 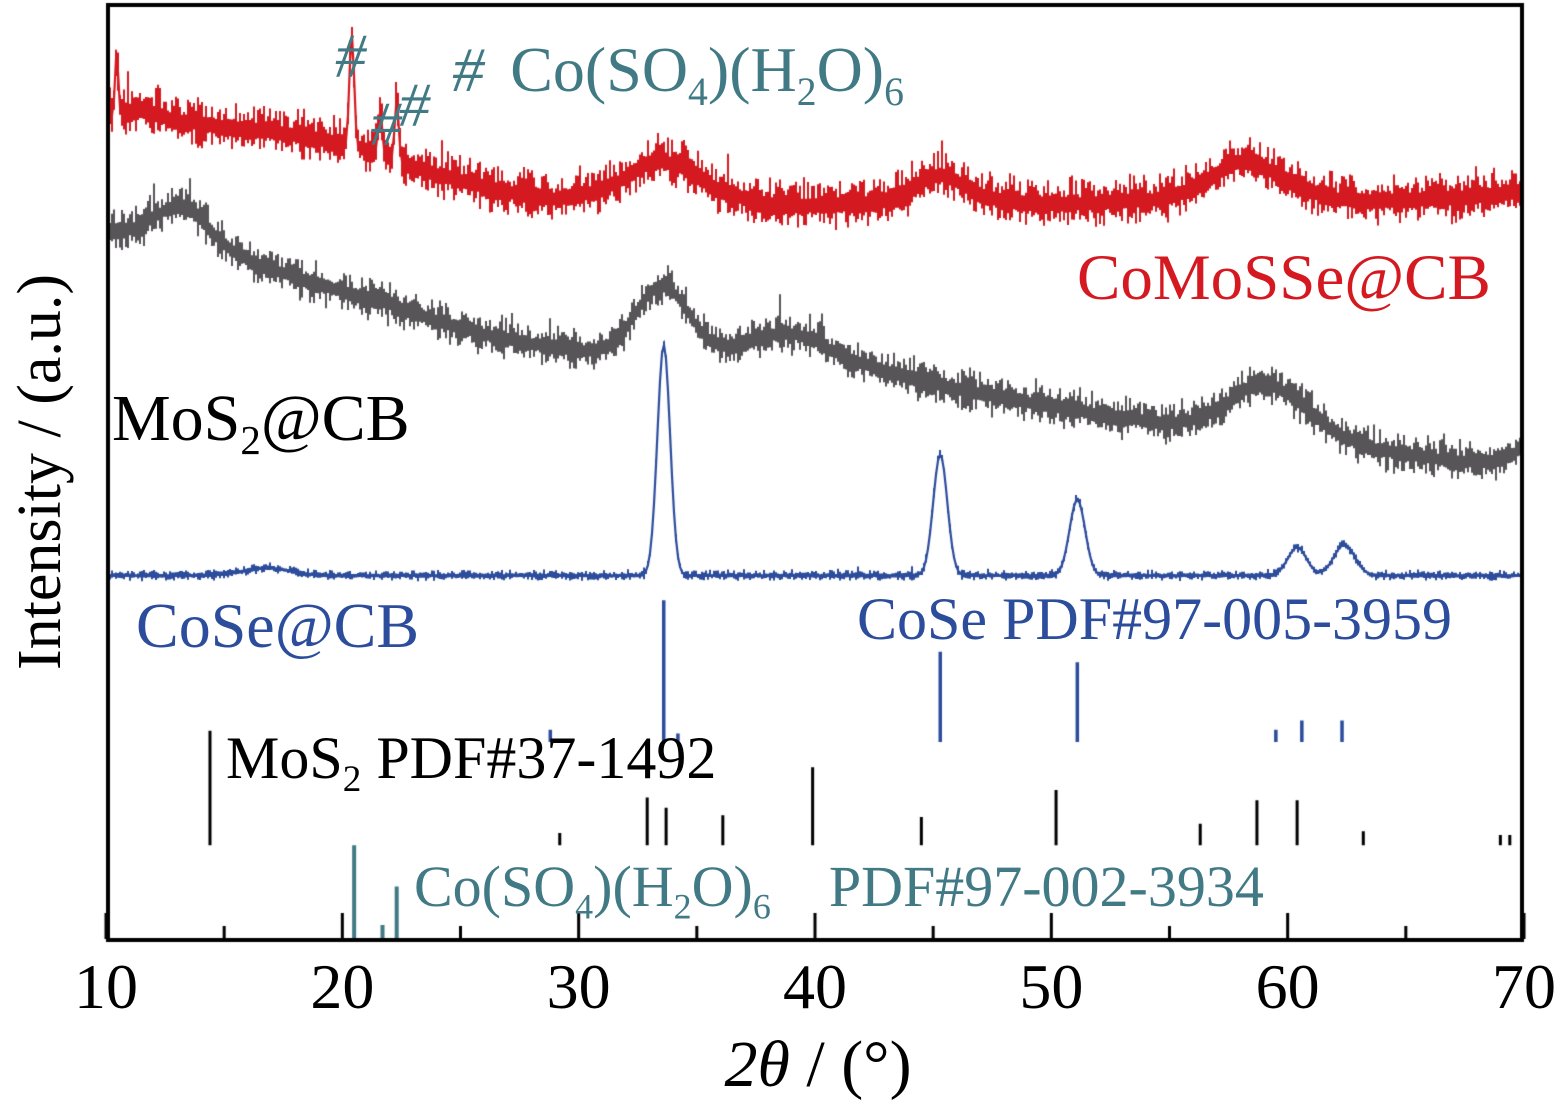 I want to click on pdf-label-cosulfate-number: PDF#97-002-3934, so click(x=1046, y=886).